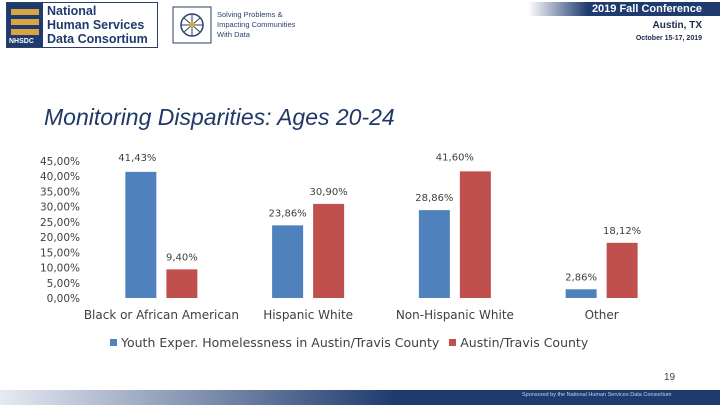  Describe the element at coordinates (60, 238) in the screenshot. I see `y-tick-label: 20,00%` at that location.